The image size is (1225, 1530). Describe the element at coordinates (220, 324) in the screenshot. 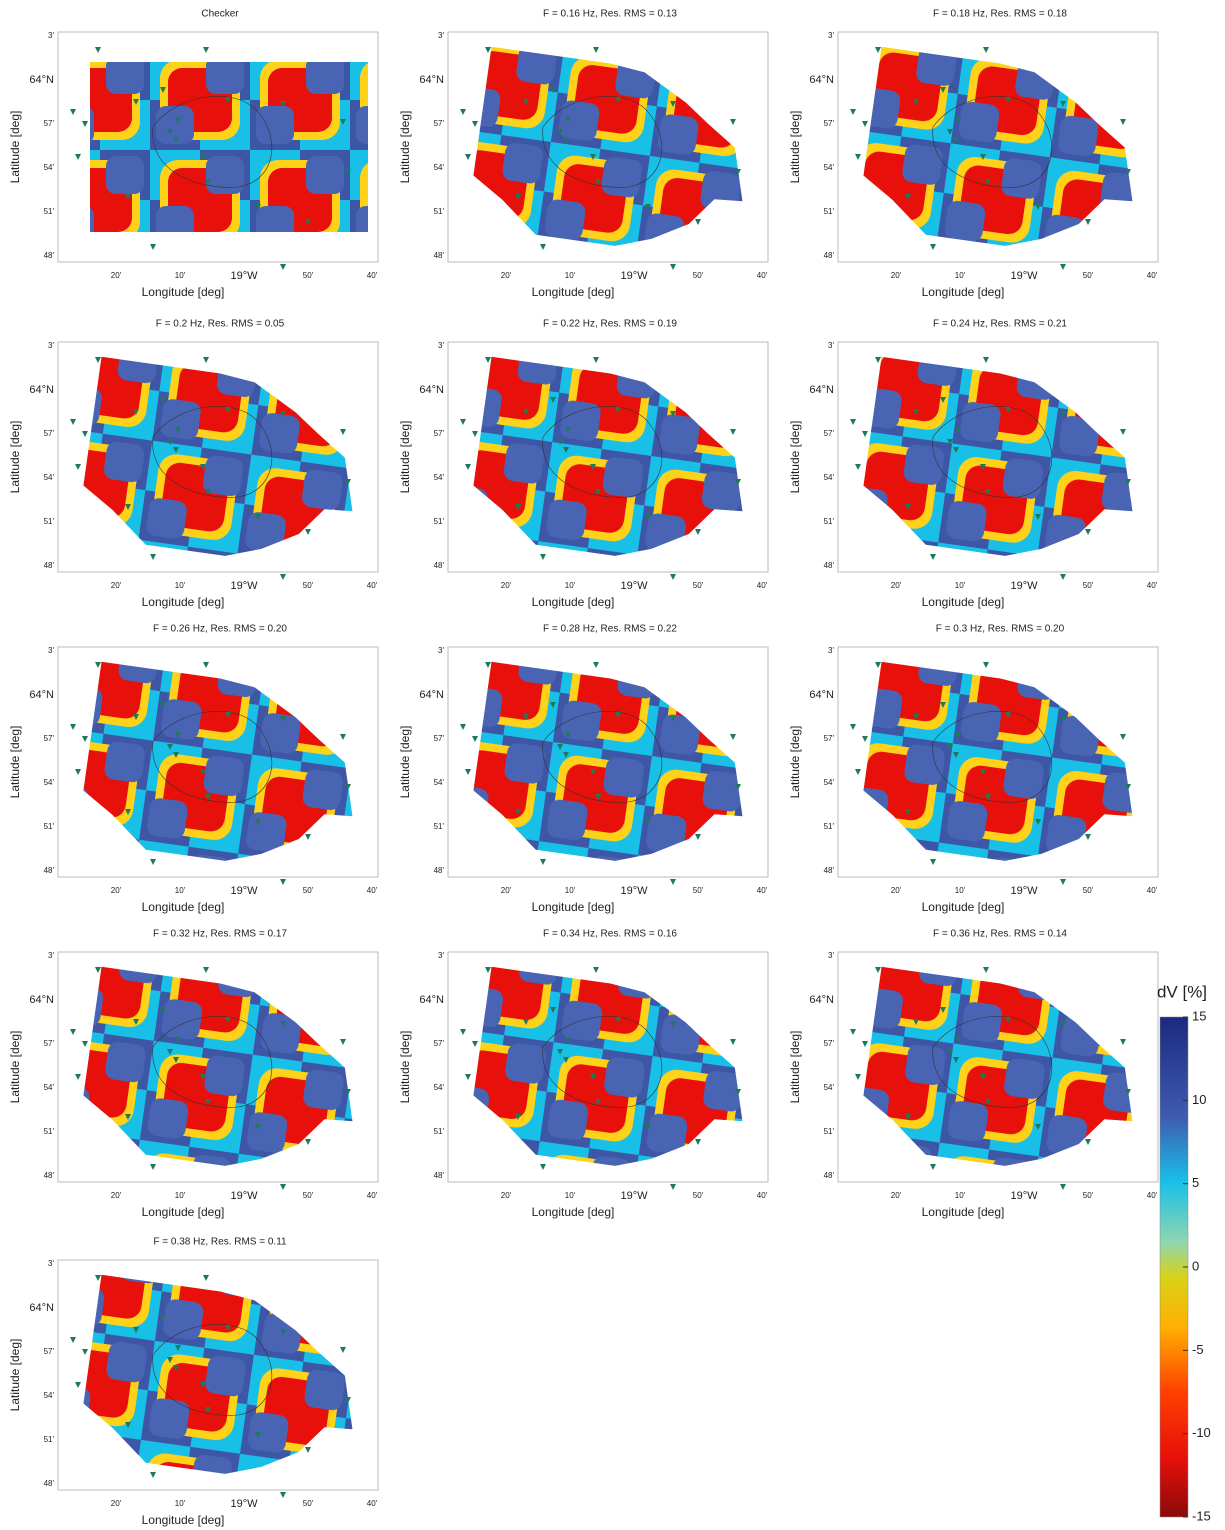

I see `panel-title: F = 0.2 Hz, Res. RMS = 0.05` at that location.